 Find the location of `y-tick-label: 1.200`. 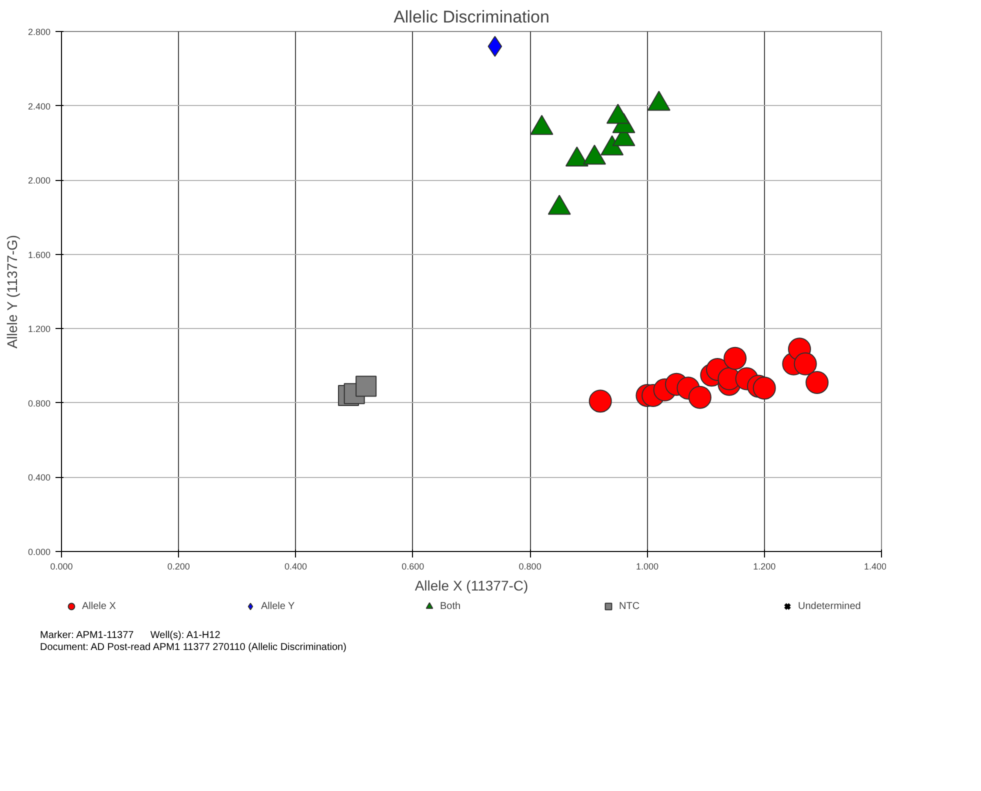

y-tick-label: 1.200 is located at coordinates (39, 329).